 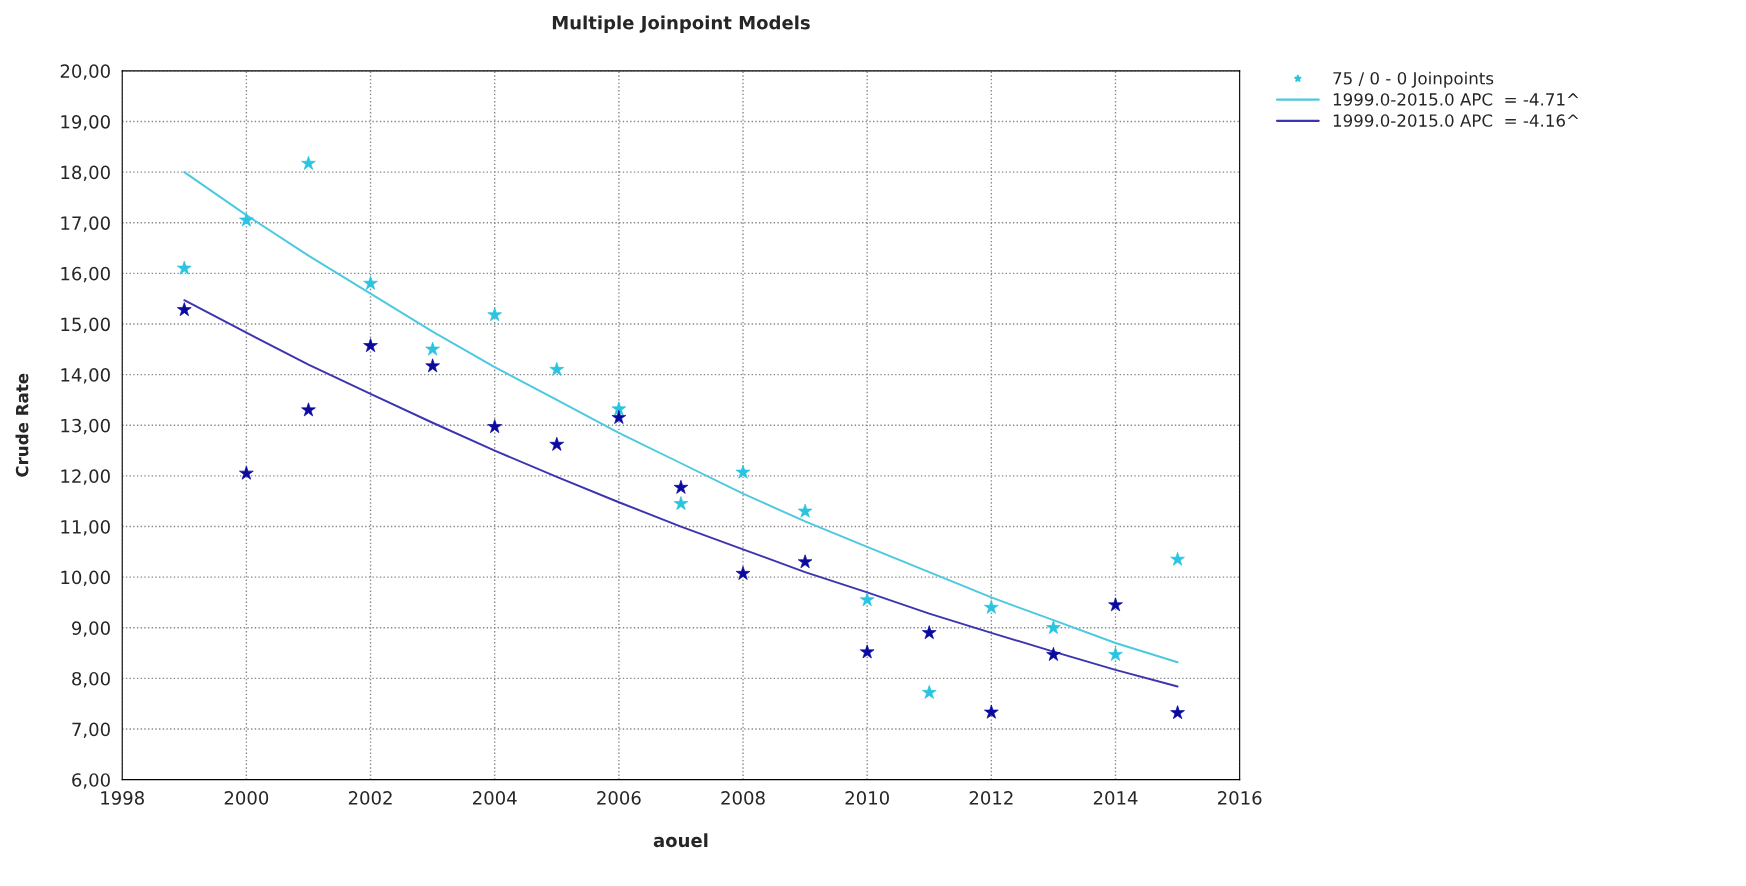 I want to click on x-tick-label: 2004, so click(x=495, y=798).